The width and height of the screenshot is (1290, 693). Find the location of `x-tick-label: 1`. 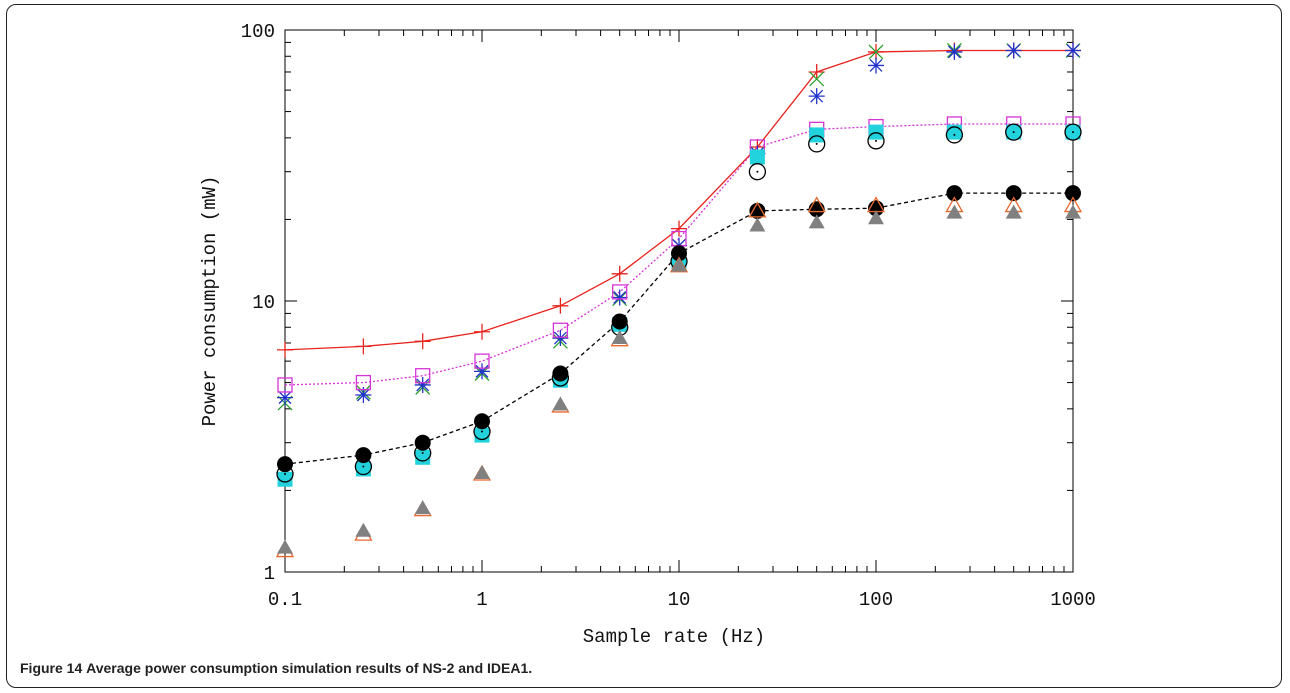

x-tick-label: 1 is located at coordinates (481, 600).